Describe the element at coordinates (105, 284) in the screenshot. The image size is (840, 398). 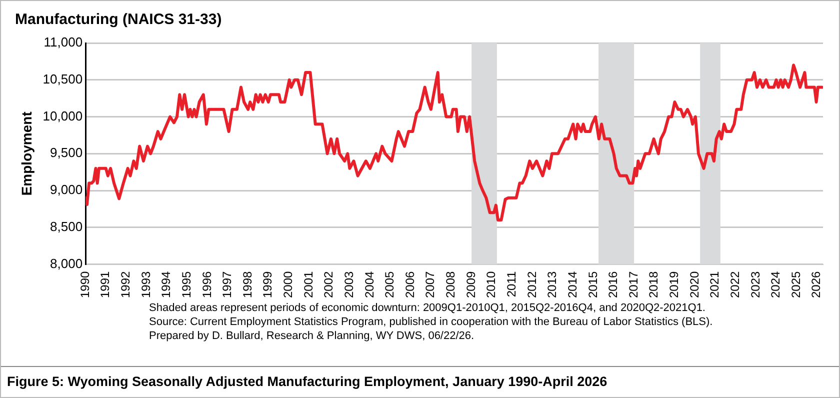
I see `x-tick-label: 1991` at that location.